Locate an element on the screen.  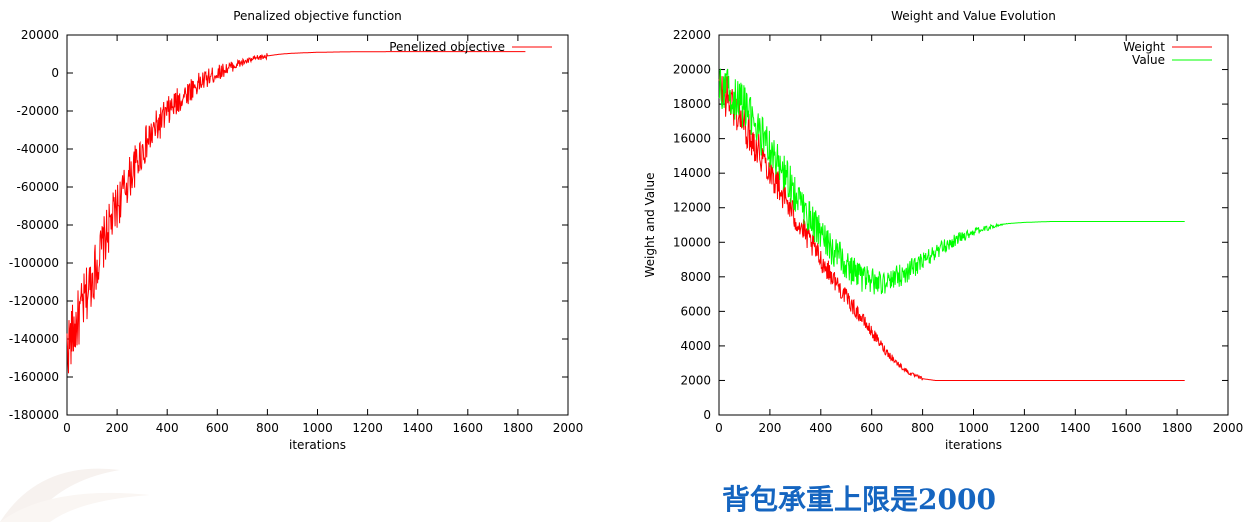
y-tick-label: 14000 is located at coordinates (692, 173).